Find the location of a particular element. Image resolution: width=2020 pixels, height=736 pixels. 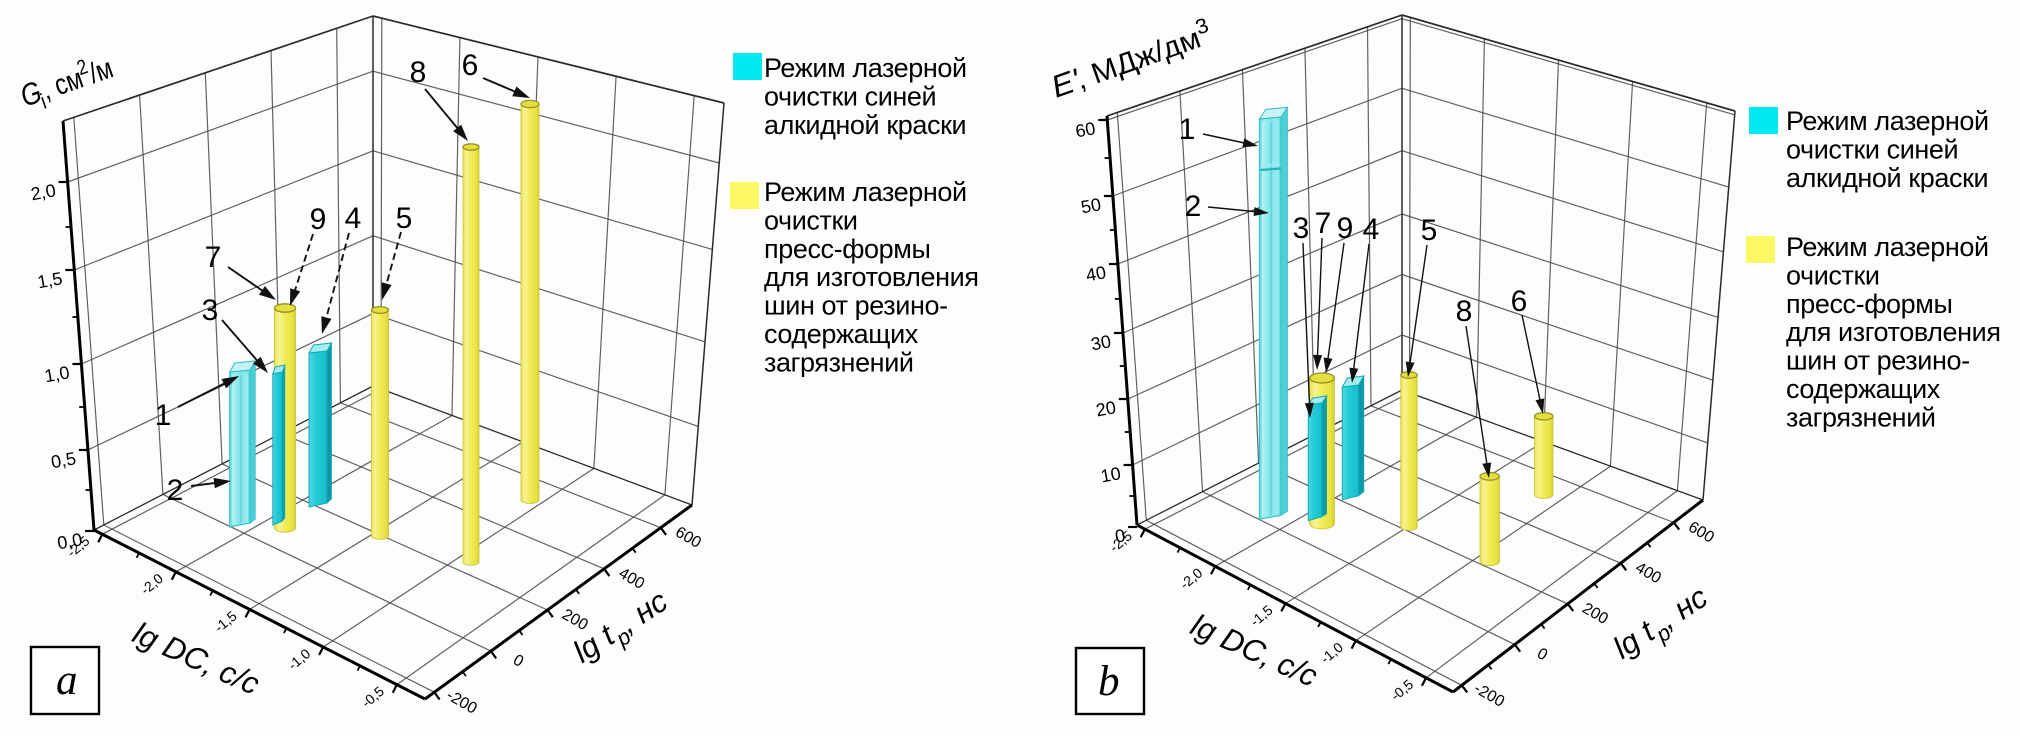

svg-text: 20 is located at coordinates (1105, 408).